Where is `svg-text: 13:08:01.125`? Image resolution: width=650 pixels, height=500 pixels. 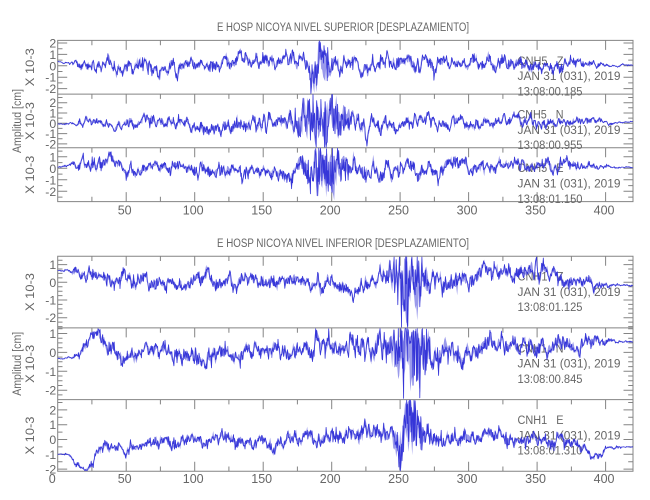
svg-text: 13:08:01.125 is located at coordinates (550, 307).